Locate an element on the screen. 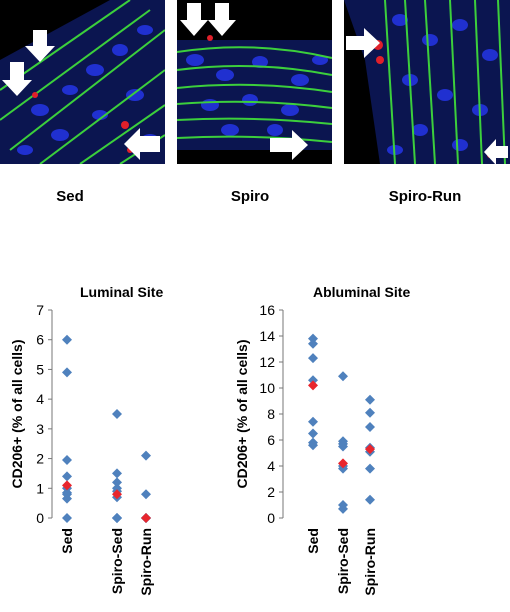 This screenshot has width=510, height=612. chart-title: Abluminal Site is located at coordinates (361, 292).